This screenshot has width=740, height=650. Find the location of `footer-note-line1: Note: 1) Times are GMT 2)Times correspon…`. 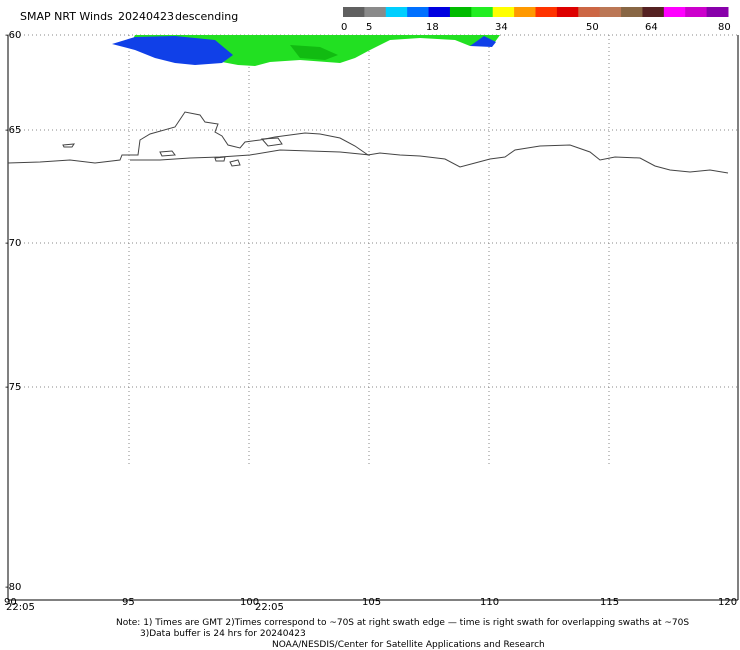

footer-note-line1: Note: 1) Times are GMT 2)Times correspon… is located at coordinates (402, 623).